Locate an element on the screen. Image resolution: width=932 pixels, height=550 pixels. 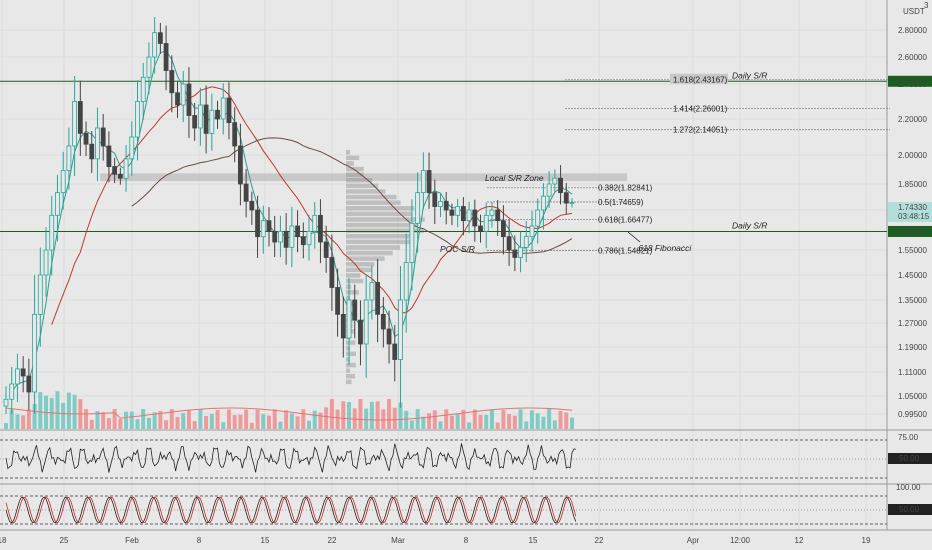
fib-label-highlight is located at coordinates (699, 78).